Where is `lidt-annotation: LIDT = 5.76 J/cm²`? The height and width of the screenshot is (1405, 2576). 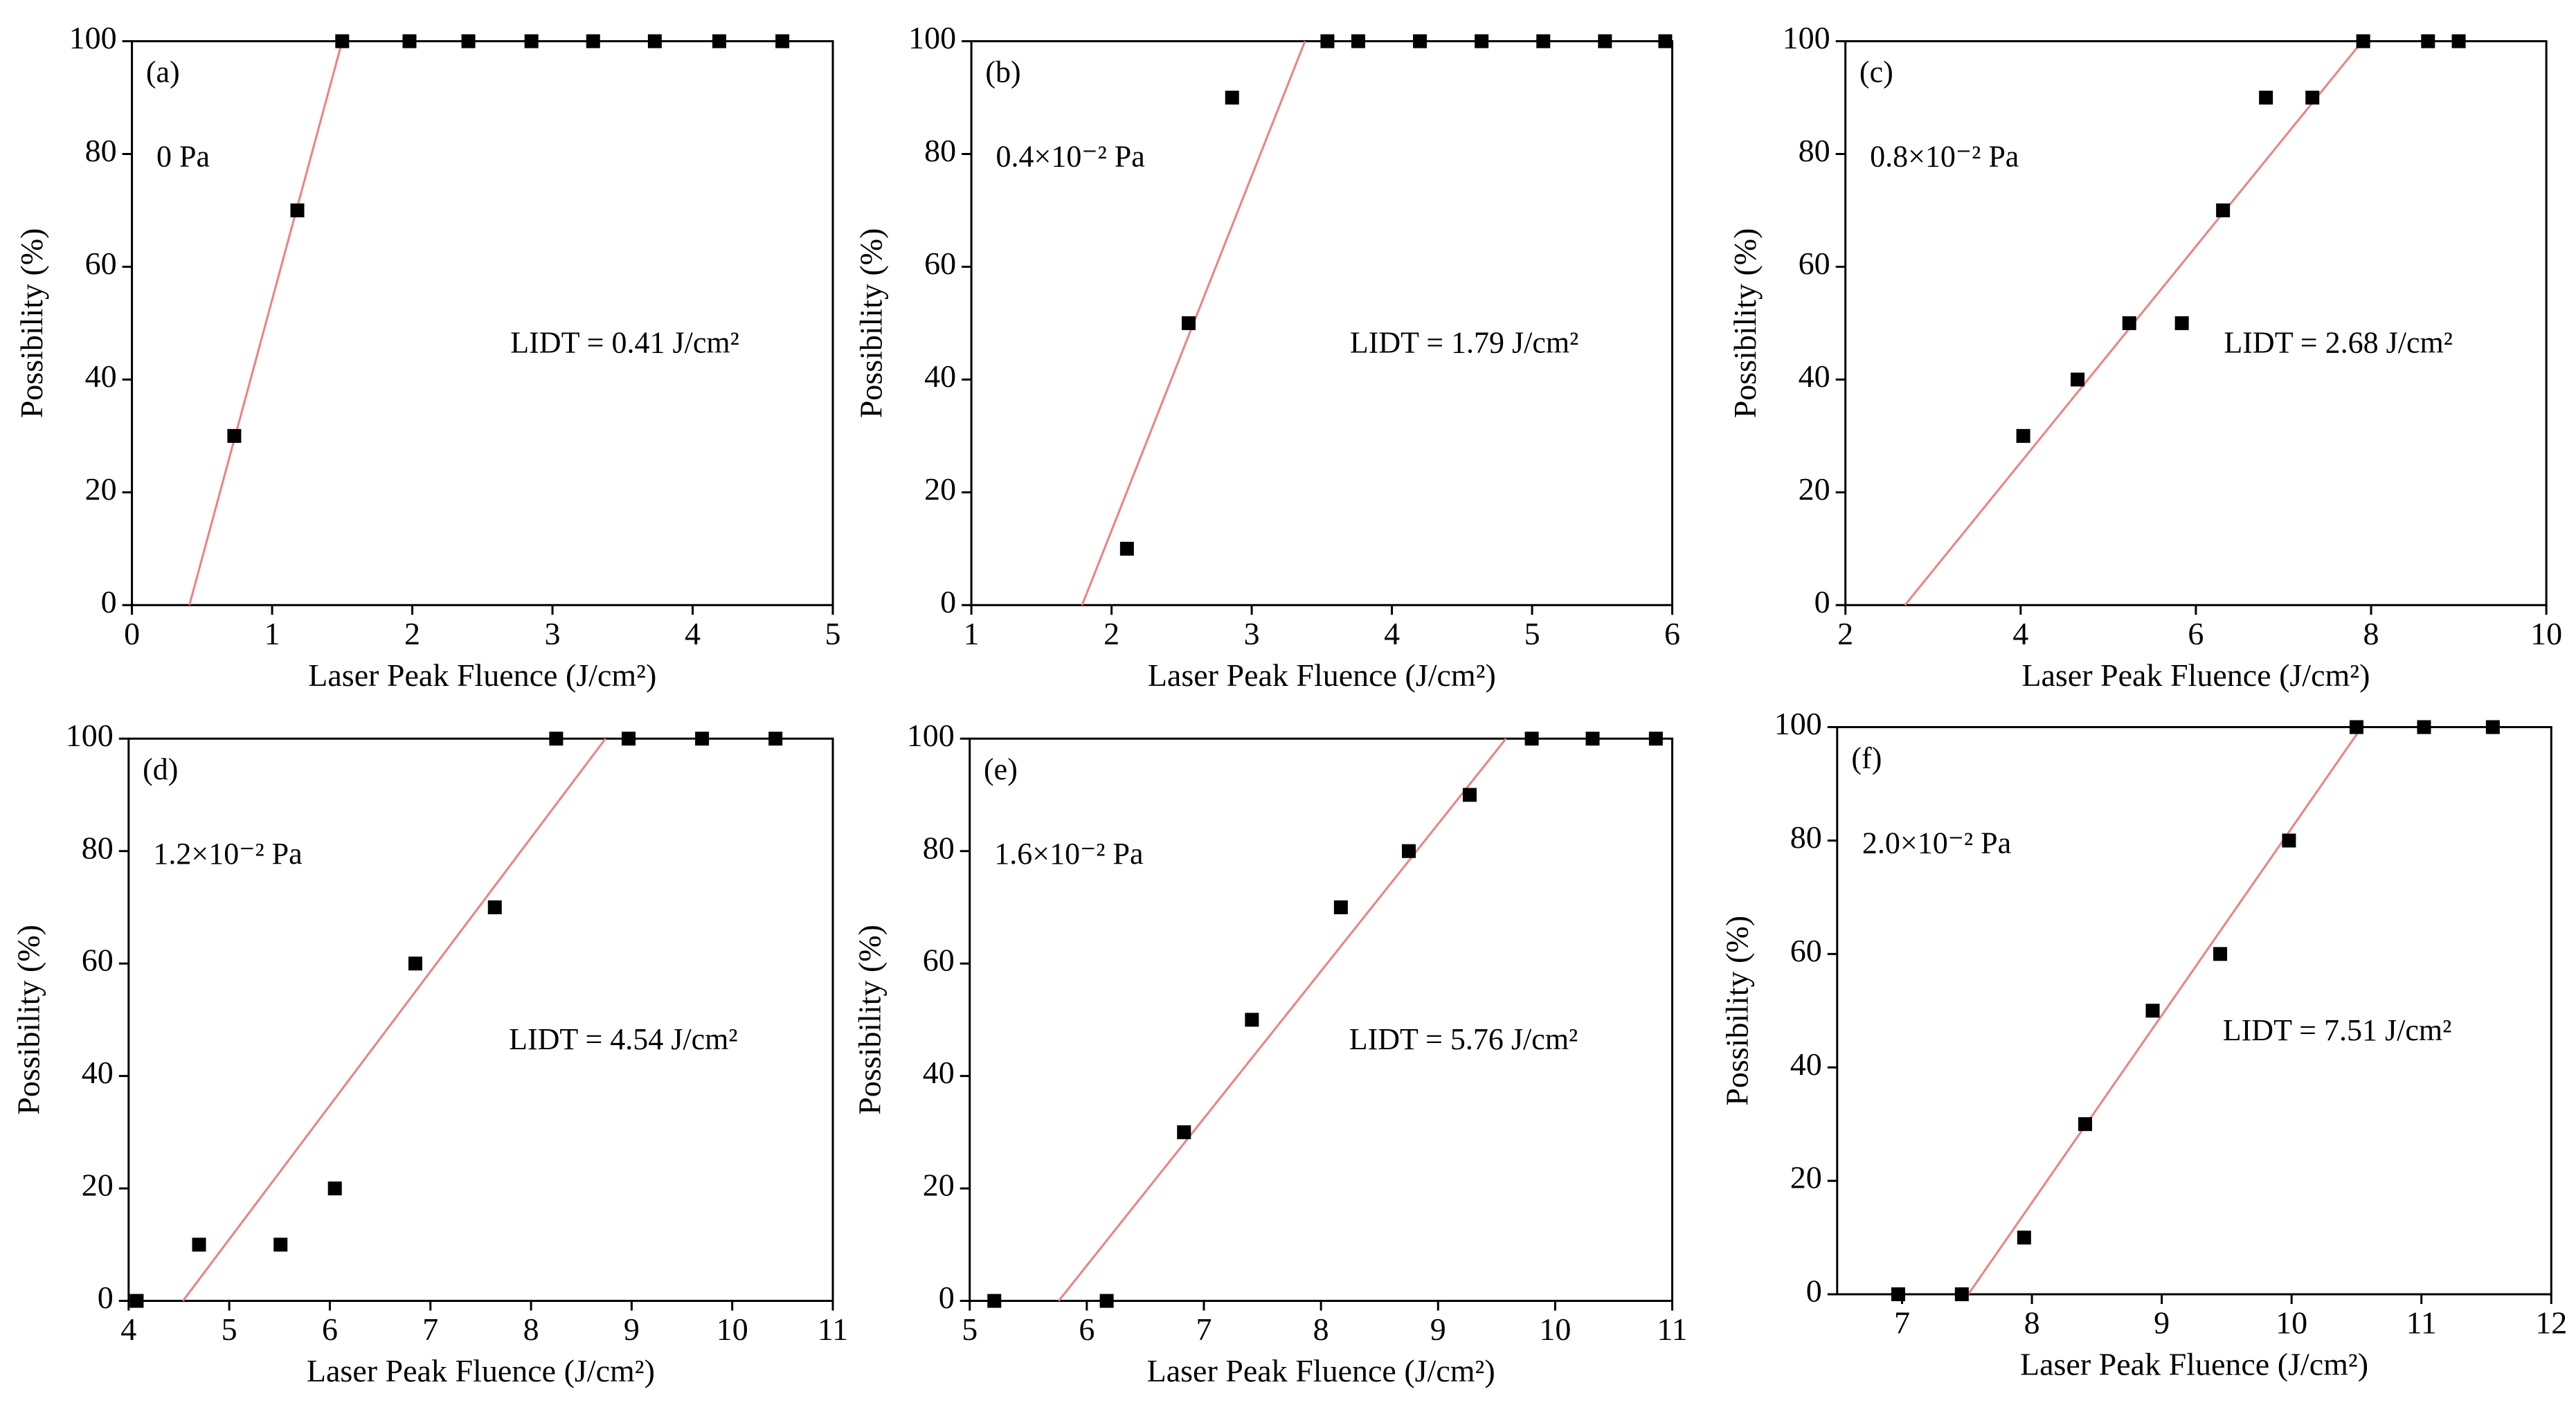 lidt-annotation: LIDT = 5.76 J/cm² is located at coordinates (1463, 1039).